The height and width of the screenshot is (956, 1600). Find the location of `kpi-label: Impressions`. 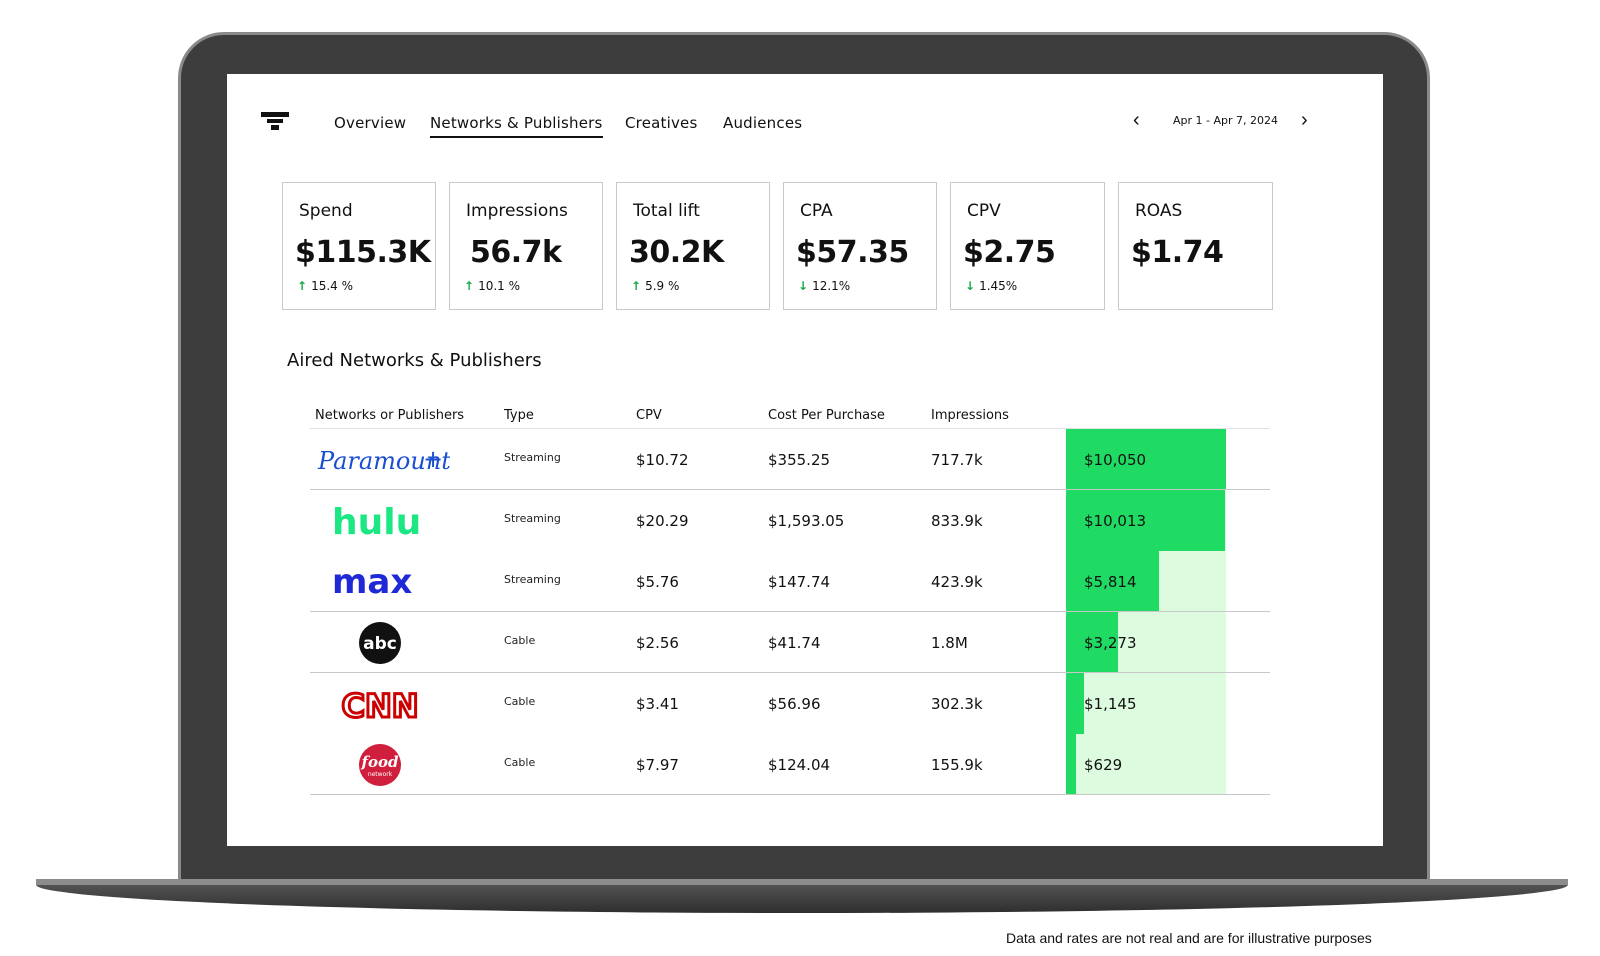

kpi-label: Impressions is located at coordinates (517, 211).